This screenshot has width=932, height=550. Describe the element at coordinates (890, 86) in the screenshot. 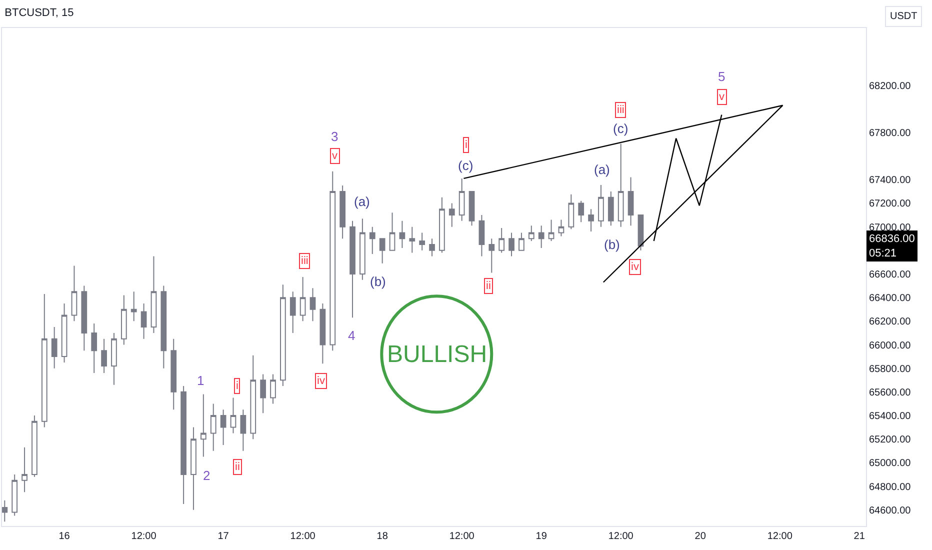

I see `y-tick-label: 68200.00` at that location.